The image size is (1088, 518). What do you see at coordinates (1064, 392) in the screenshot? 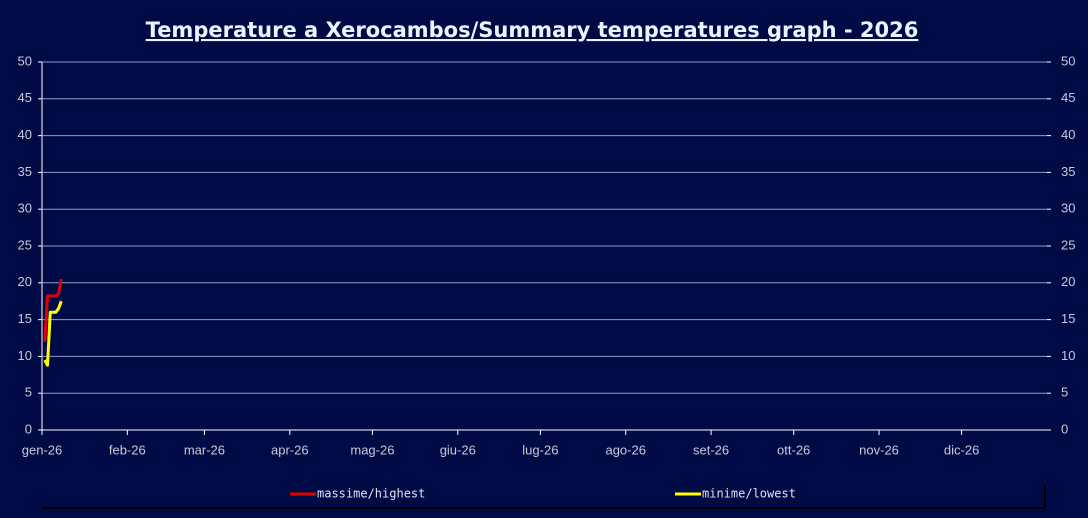
I see `y2-tick-label: 5` at bounding box center [1064, 392].